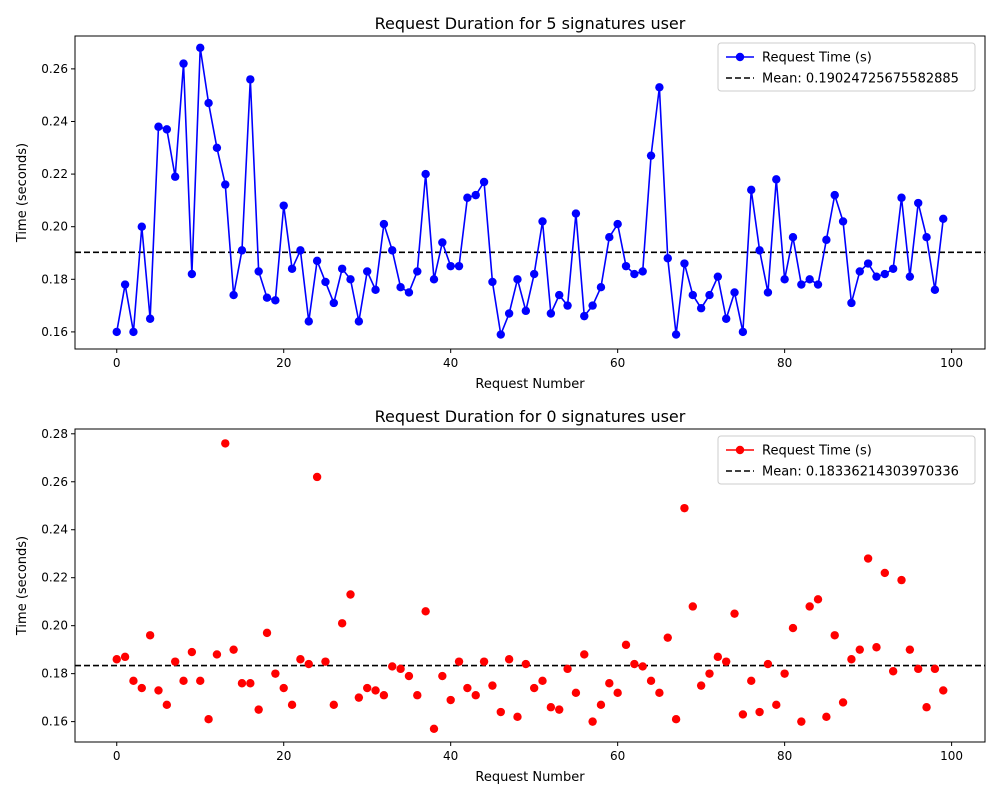 The image size is (1000, 800). What do you see at coordinates (54, 530) in the screenshot?
I see `y-tick-label: 0.24` at bounding box center [54, 530].